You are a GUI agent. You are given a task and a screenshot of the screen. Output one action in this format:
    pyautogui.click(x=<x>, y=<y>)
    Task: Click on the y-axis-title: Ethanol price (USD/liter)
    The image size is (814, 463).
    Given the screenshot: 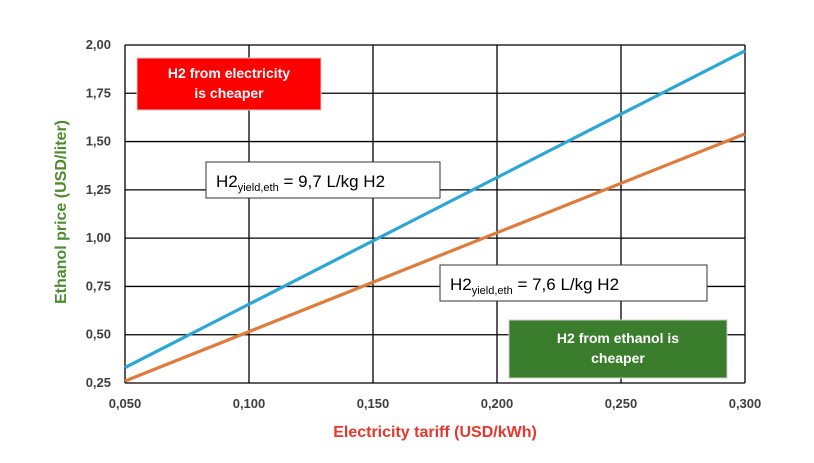 What is the action you would take?
    pyautogui.click(x=61, y=212)
    